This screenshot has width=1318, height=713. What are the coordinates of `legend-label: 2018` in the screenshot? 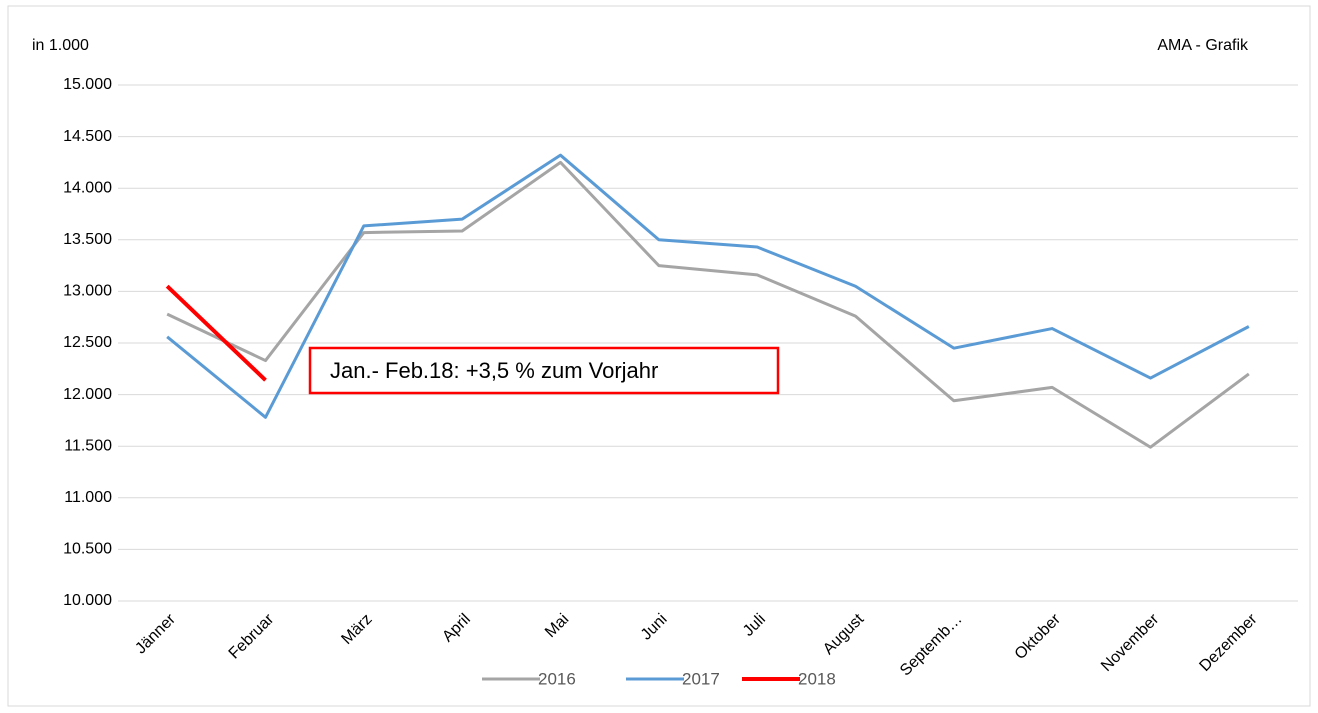 It's located at (817, 678).